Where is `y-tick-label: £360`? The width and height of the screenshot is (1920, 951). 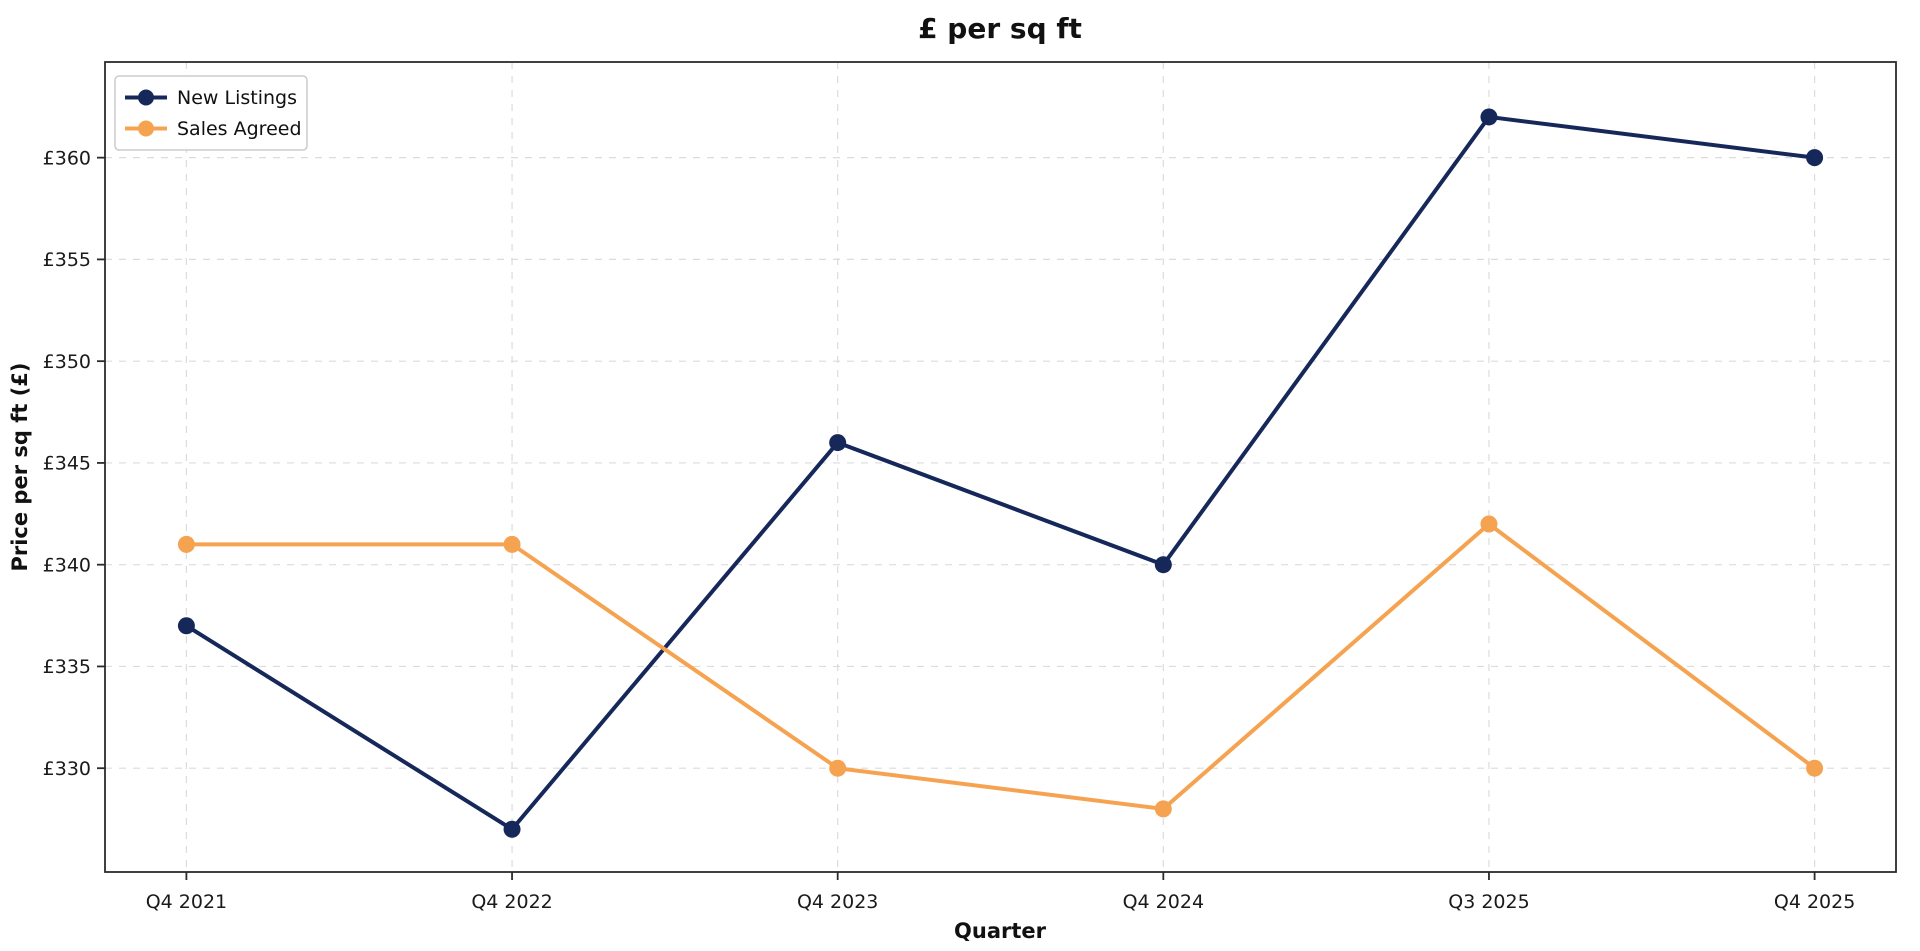 y-tick-label: £360 is located at coordinates (67, 158).